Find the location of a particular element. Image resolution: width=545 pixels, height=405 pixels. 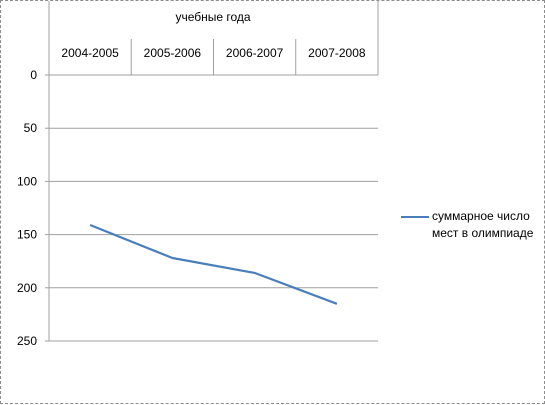

y-tick-label: 150 is located at coordinates (27, 235).